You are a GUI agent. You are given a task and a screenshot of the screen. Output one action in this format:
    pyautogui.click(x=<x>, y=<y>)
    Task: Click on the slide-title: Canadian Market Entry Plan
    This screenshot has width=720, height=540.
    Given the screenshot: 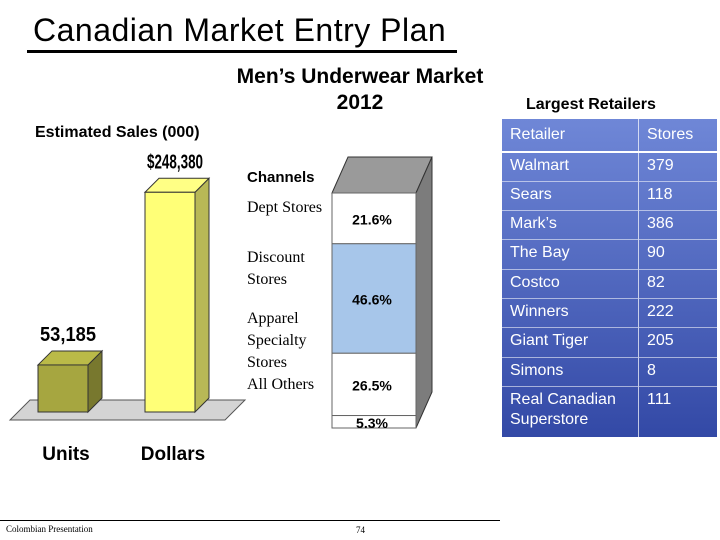 What is the action you would take?
    pyautogui.click(x=240, y=30)
    